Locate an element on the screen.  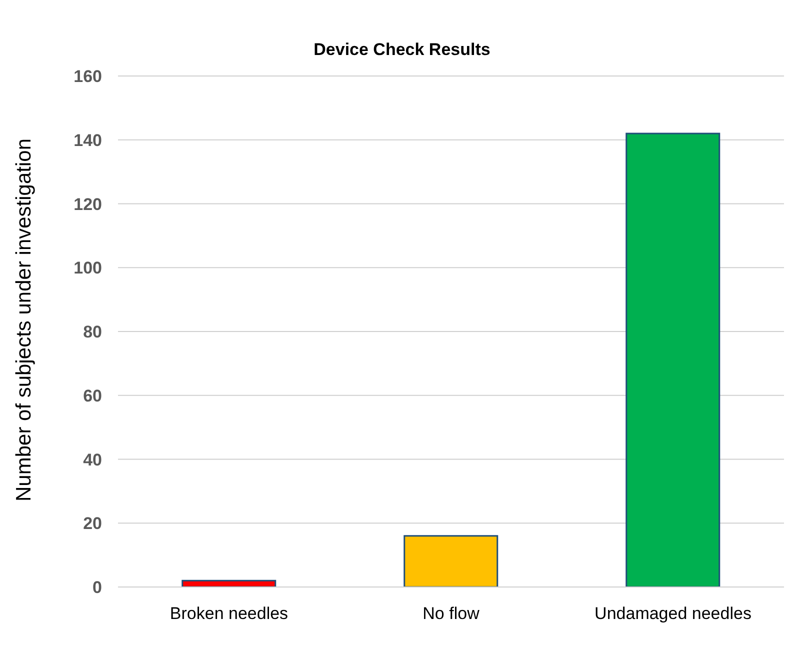
x-tick-label: No flow is located at coordinates (451, 614).